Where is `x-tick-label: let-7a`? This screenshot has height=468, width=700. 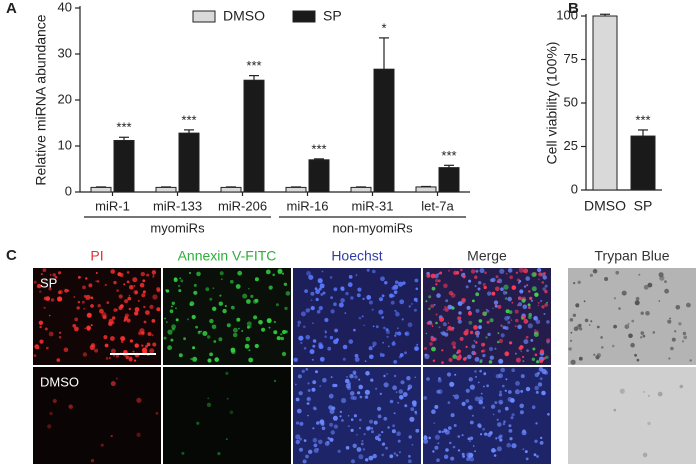
x-tick-label: let-7a is located at coordinates (437, 205).